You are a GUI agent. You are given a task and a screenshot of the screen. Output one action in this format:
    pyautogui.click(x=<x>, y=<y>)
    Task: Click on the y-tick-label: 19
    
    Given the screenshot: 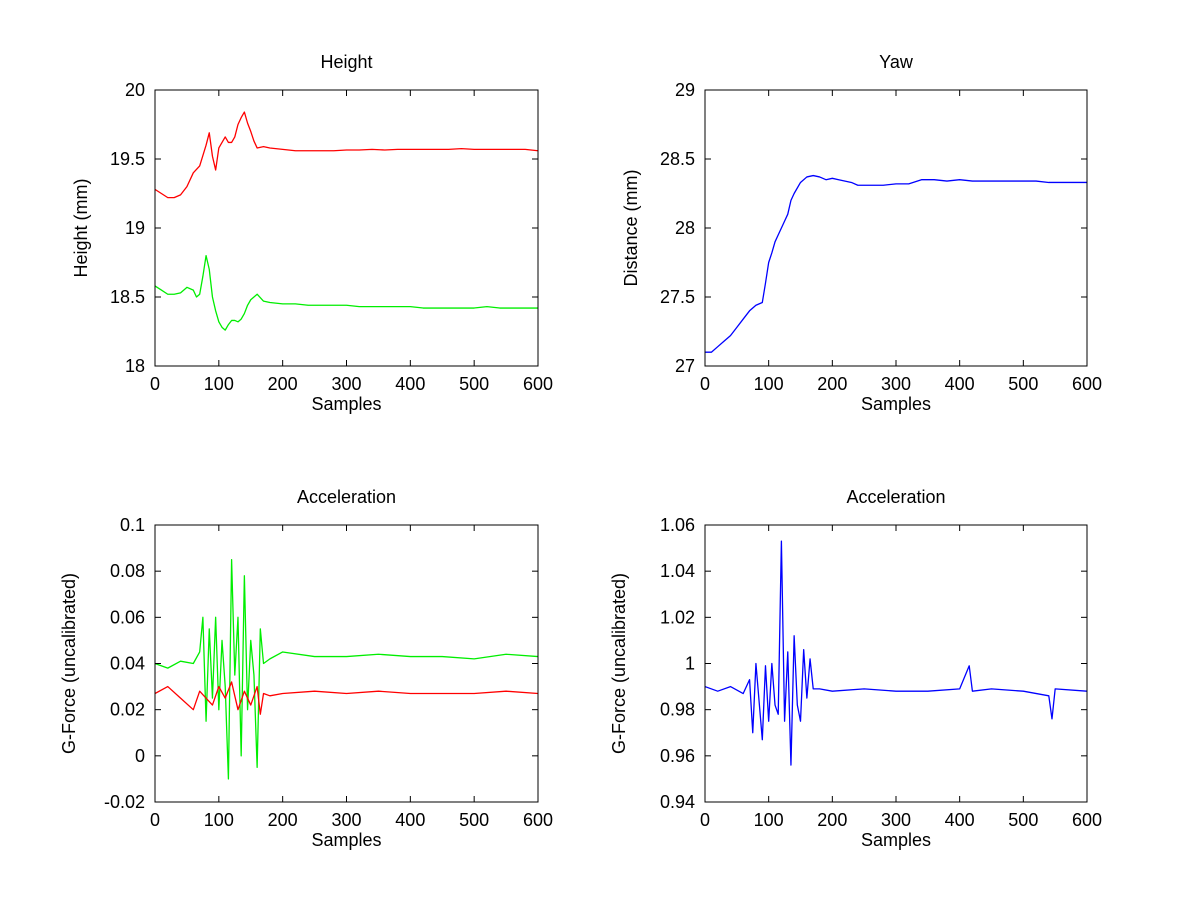 What is the action you would take?
    pyautogui.click(x=135, y=228)
    